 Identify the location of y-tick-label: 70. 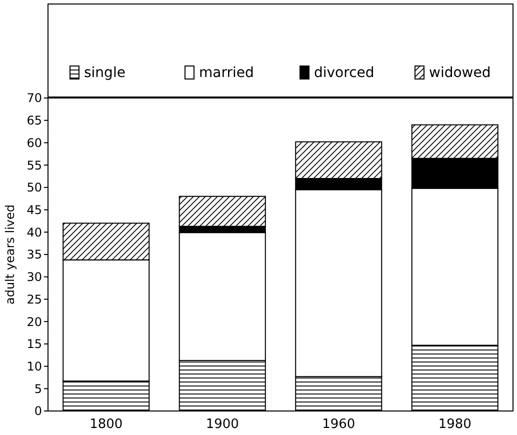
(34, 98).